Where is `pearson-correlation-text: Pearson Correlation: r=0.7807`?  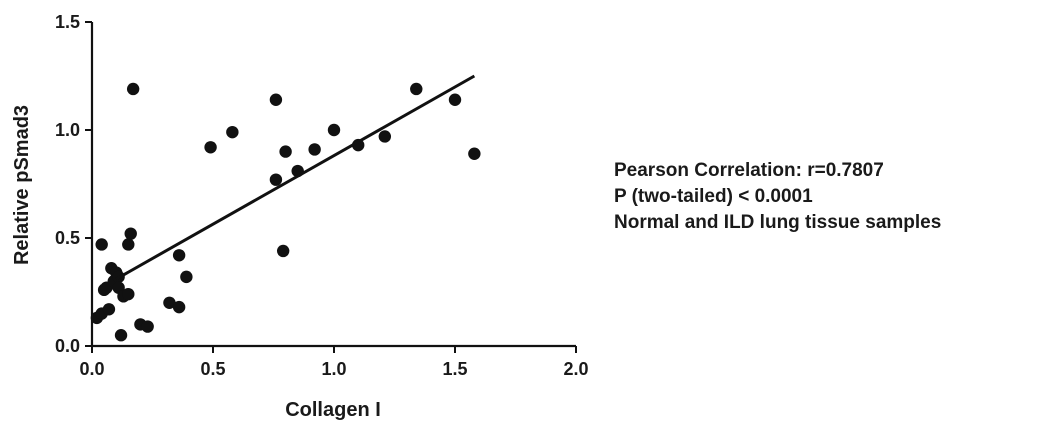 pearson-correlation-text: Pearson Correlation: r=0.7807 is located at coordinates (749, 170).